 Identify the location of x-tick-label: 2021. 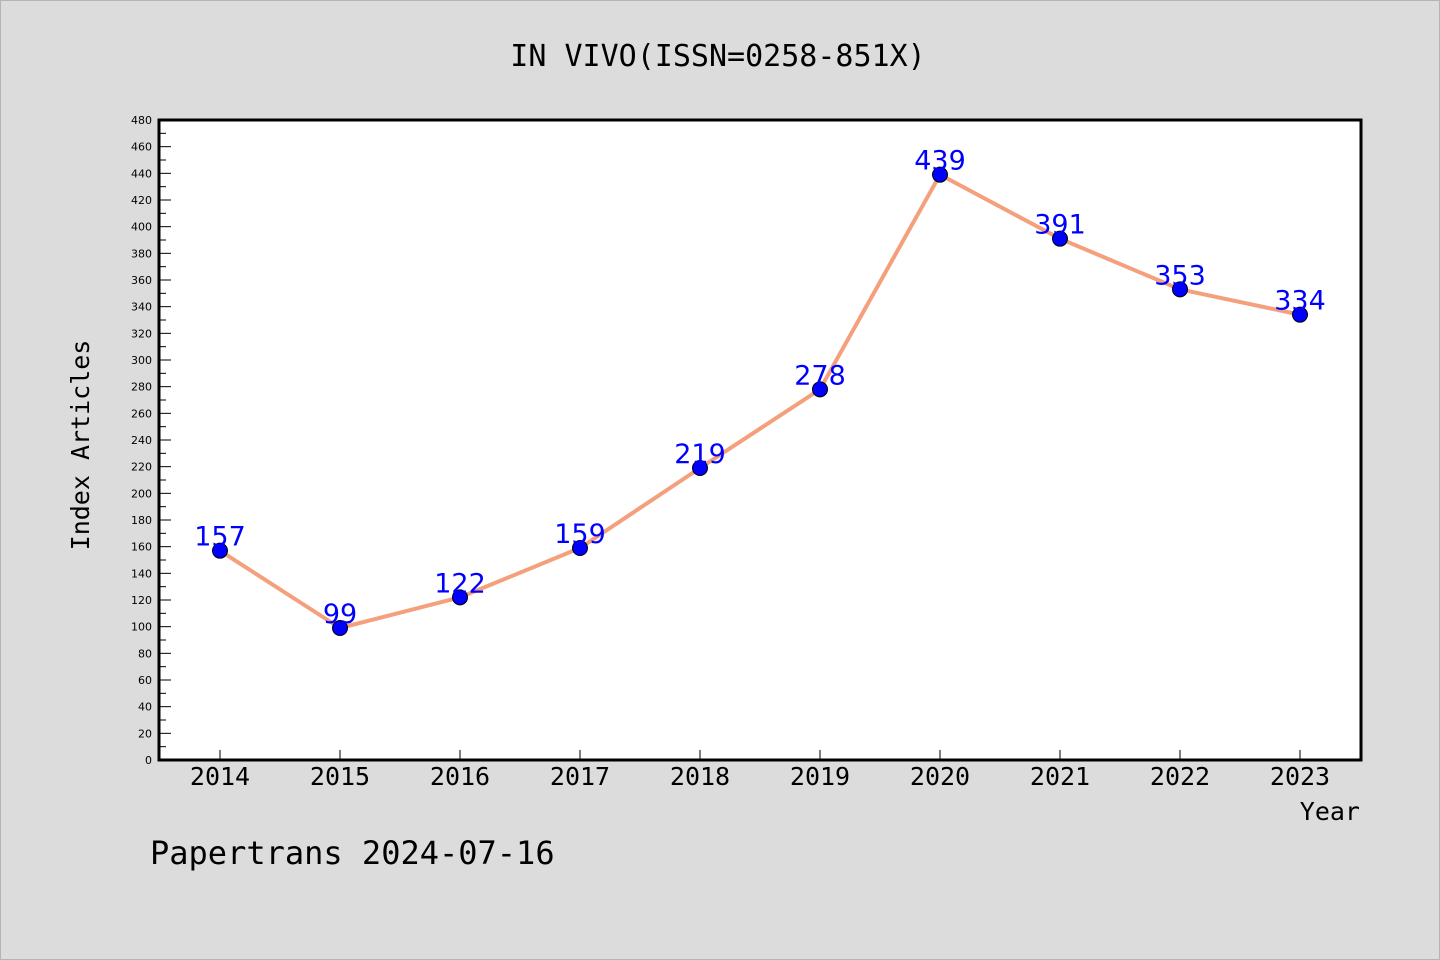
(1060, 776).